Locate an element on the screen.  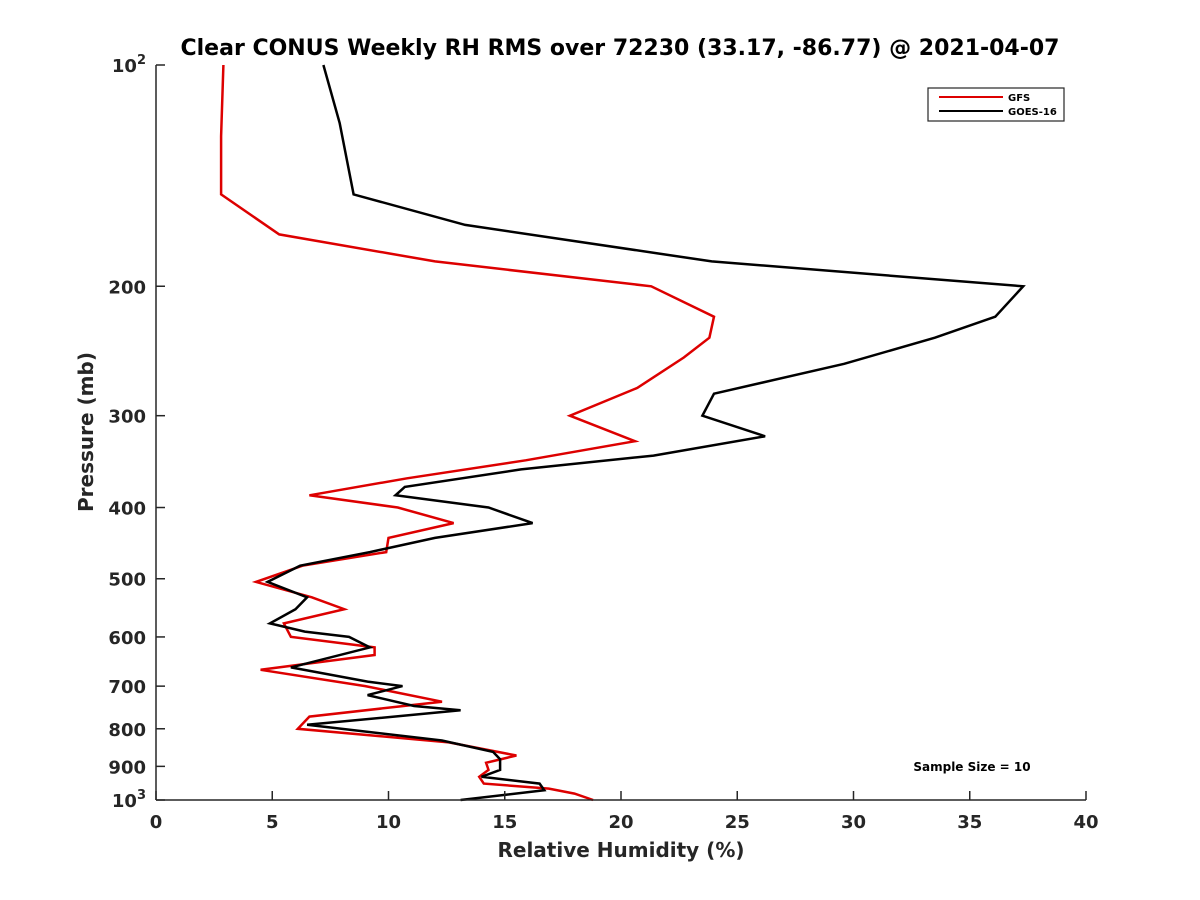
legend: GFS GOES-16 is located at coordinates (996, 104).